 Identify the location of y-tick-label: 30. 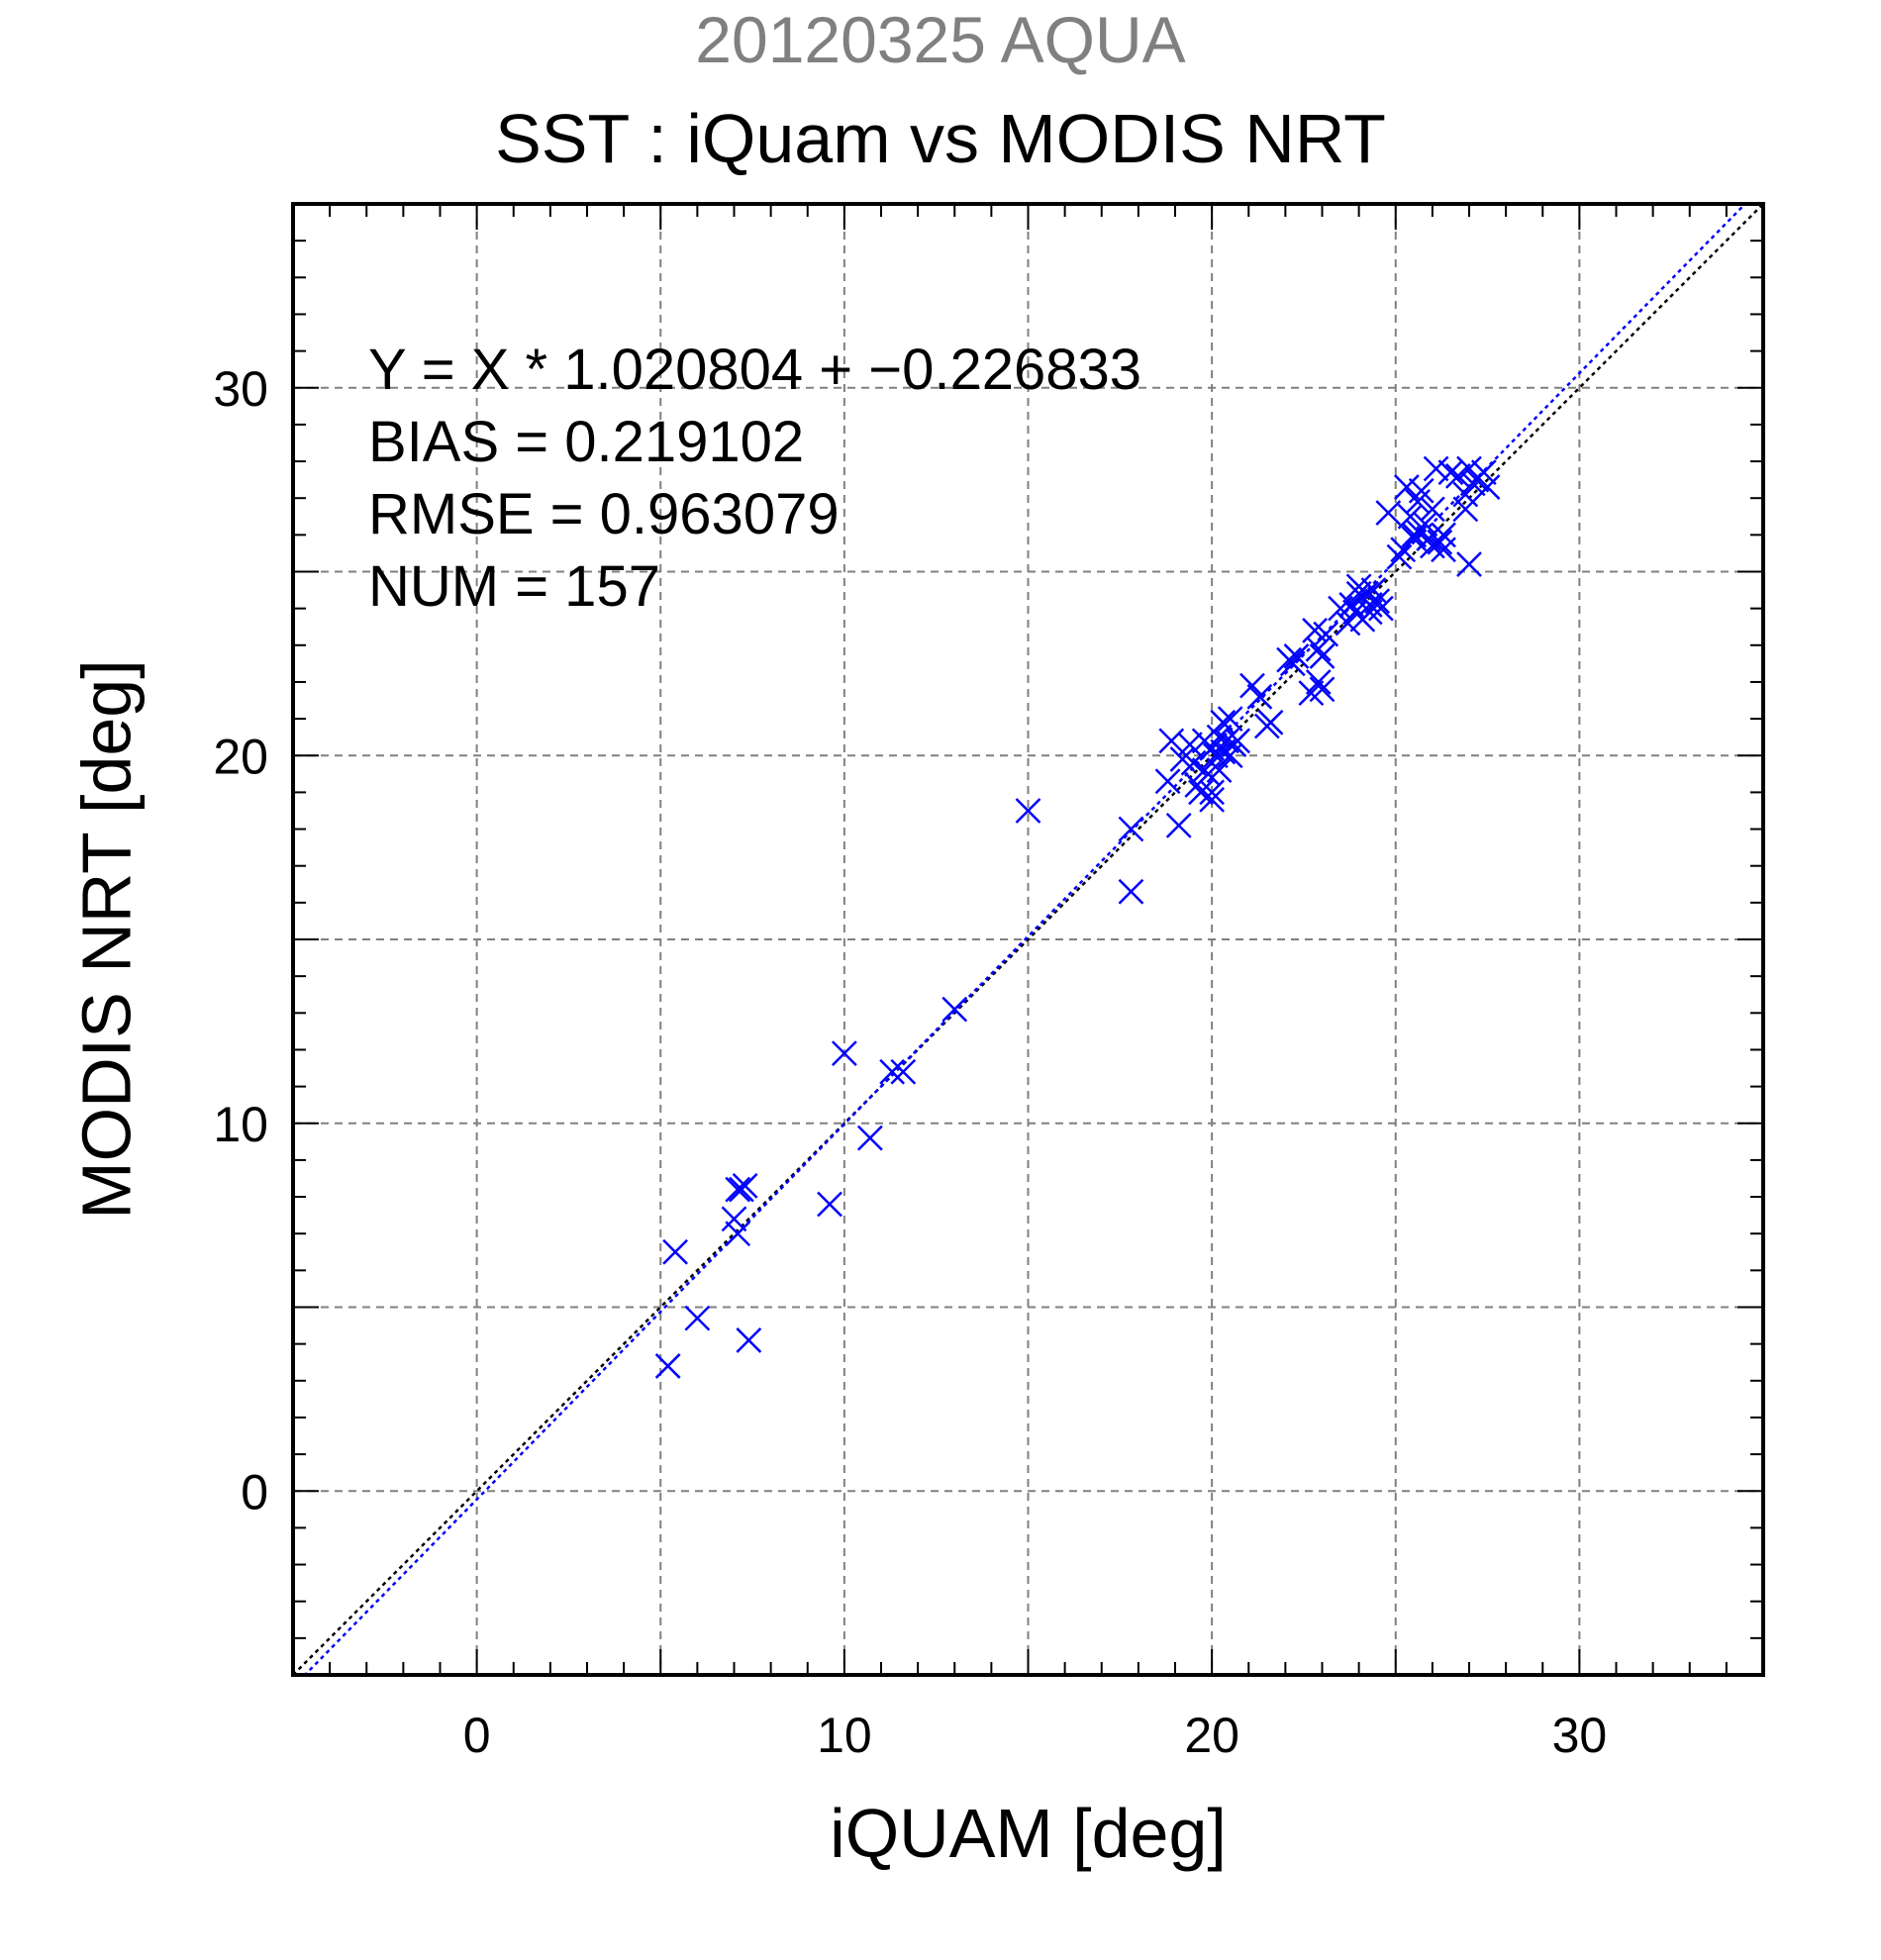
(241, 389).